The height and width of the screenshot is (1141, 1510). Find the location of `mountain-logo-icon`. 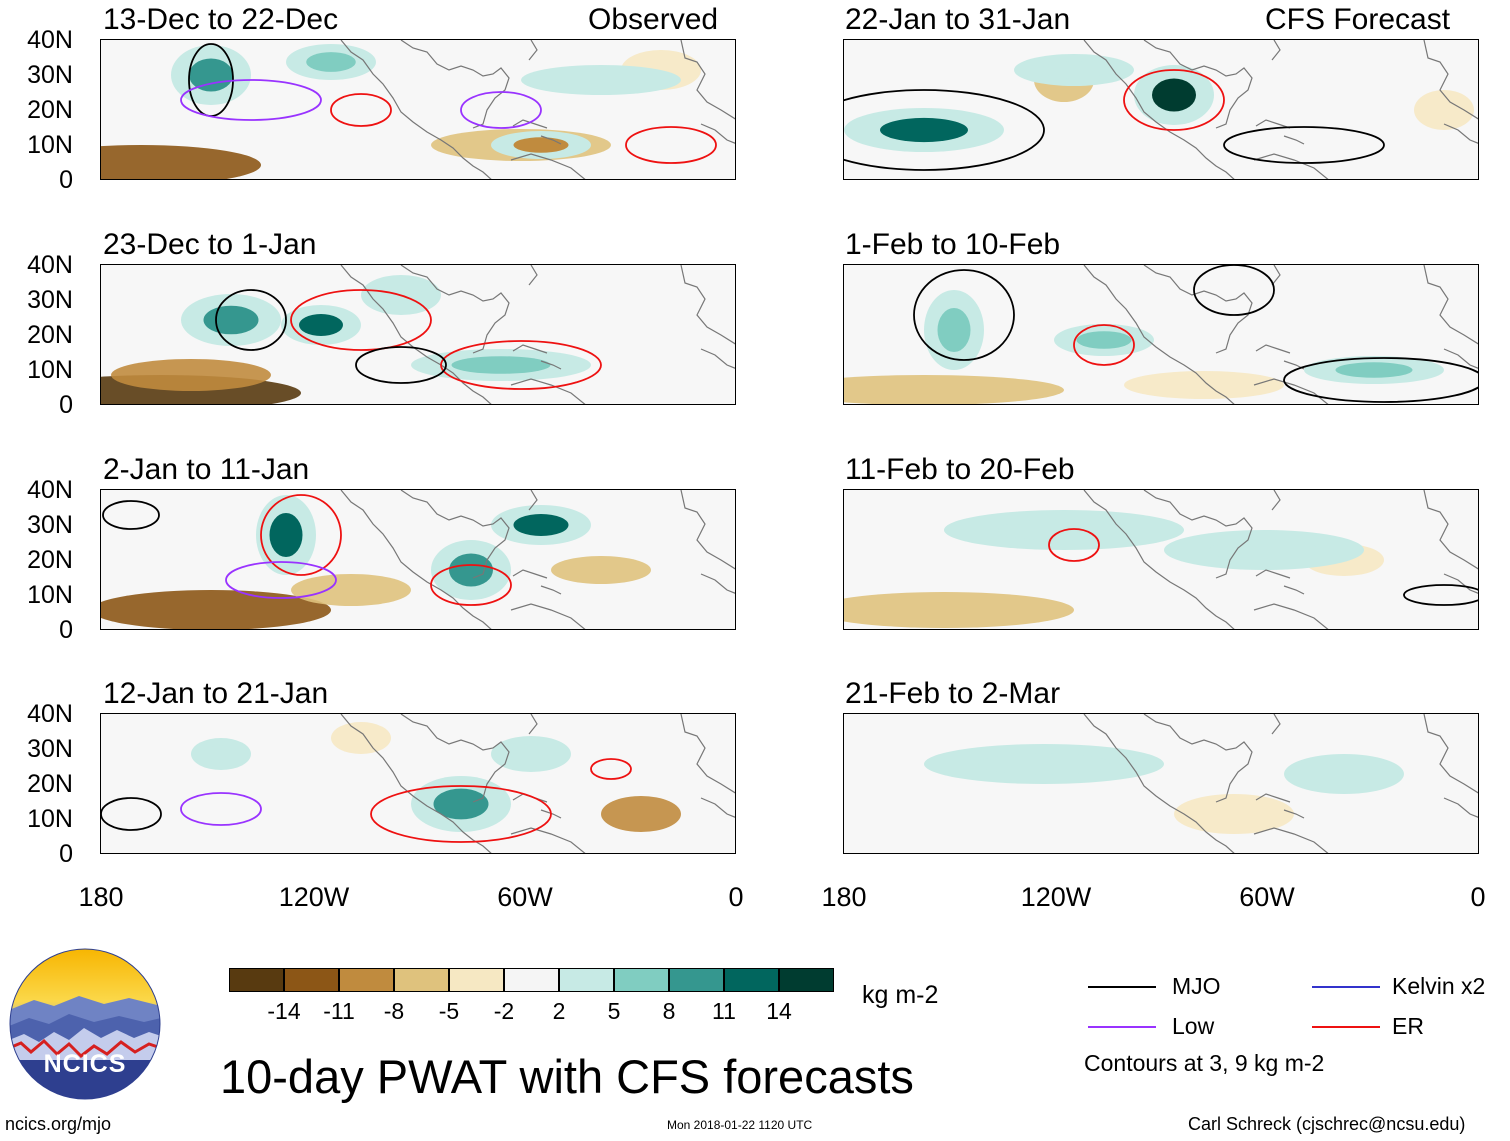

mountain-logo-icon is located at coordinates (85, 1024).